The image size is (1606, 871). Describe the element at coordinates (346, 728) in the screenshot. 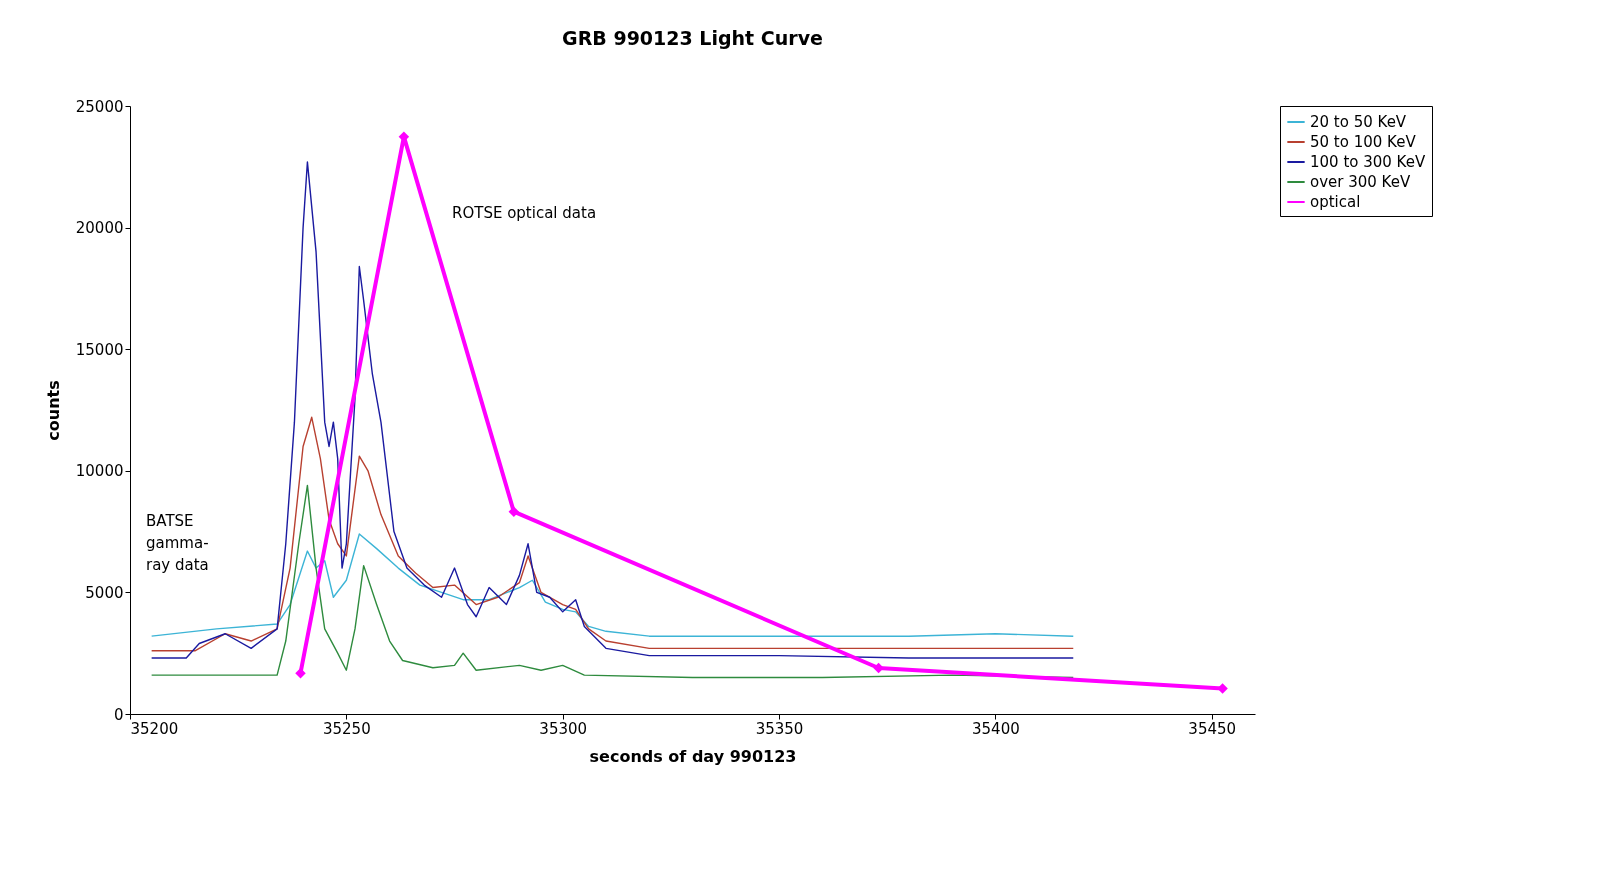

I see `x-tick-label: 35250` at that location.